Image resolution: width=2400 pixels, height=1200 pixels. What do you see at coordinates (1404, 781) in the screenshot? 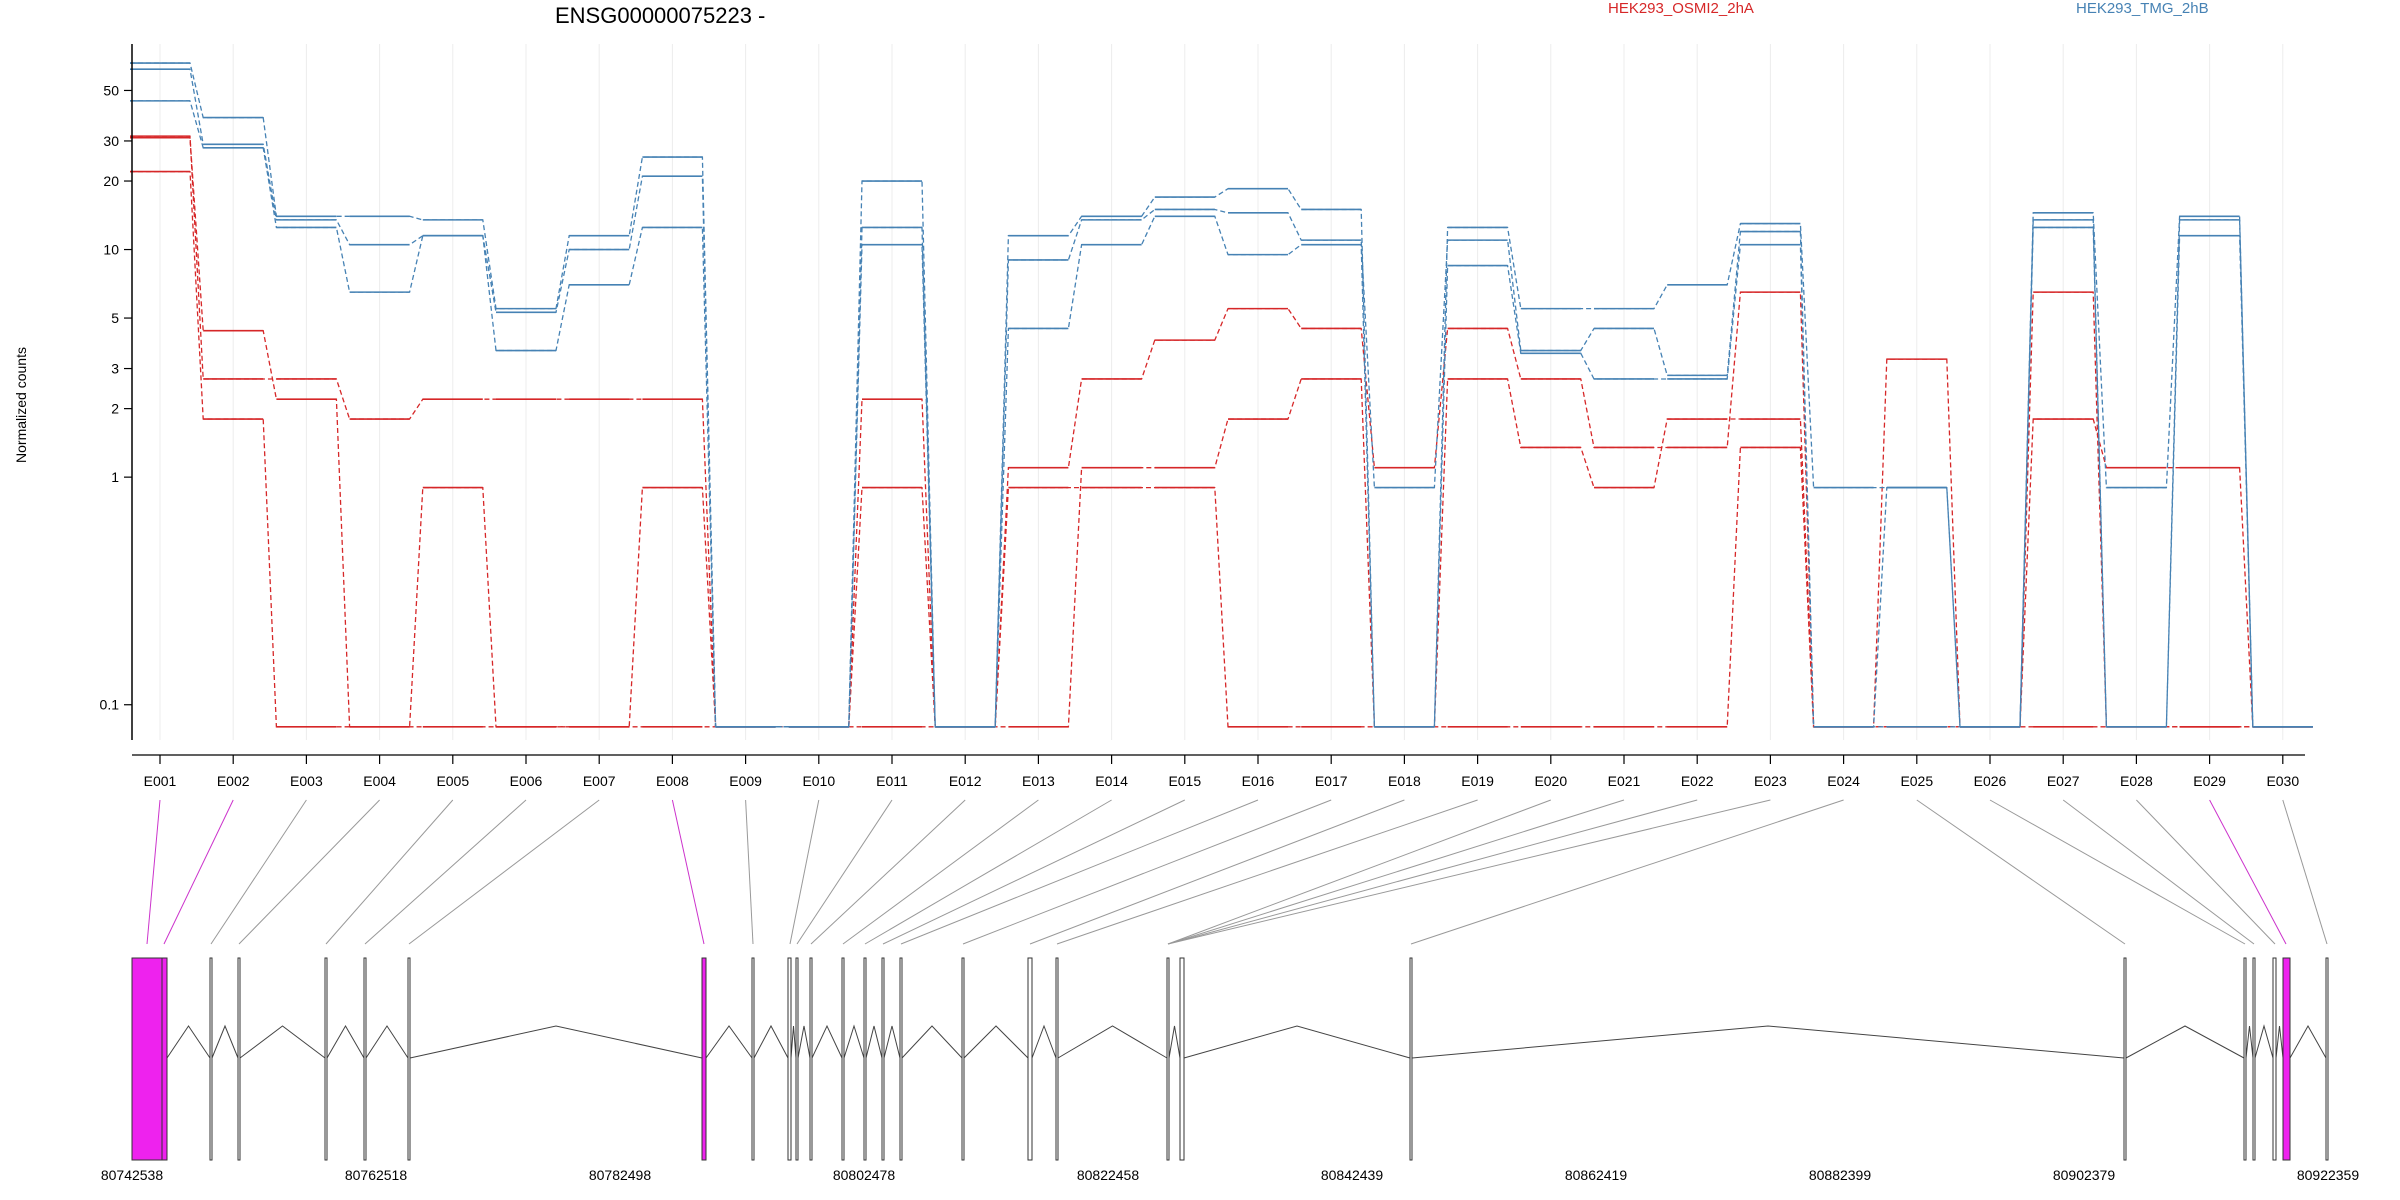
I see `x-tick-label: E018` at bounding box center [1404, 781].